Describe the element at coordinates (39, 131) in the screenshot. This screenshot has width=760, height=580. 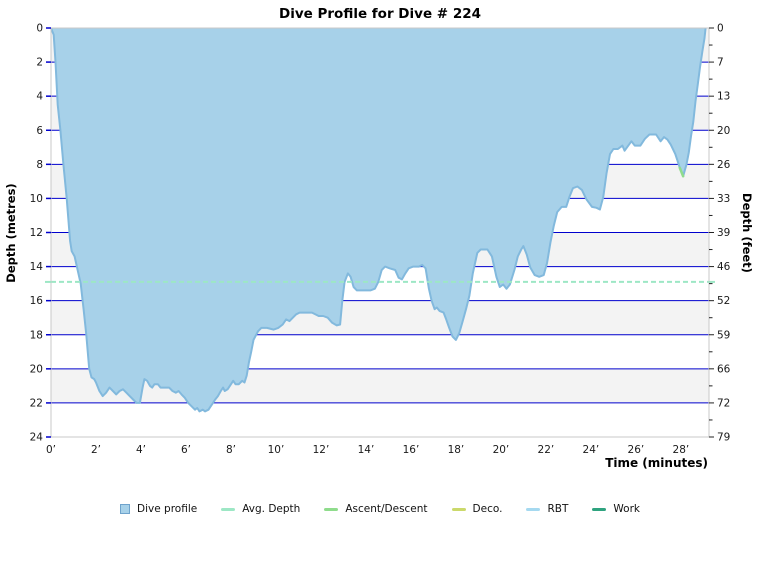
I see `y-left-tick-label: 6` at that location.